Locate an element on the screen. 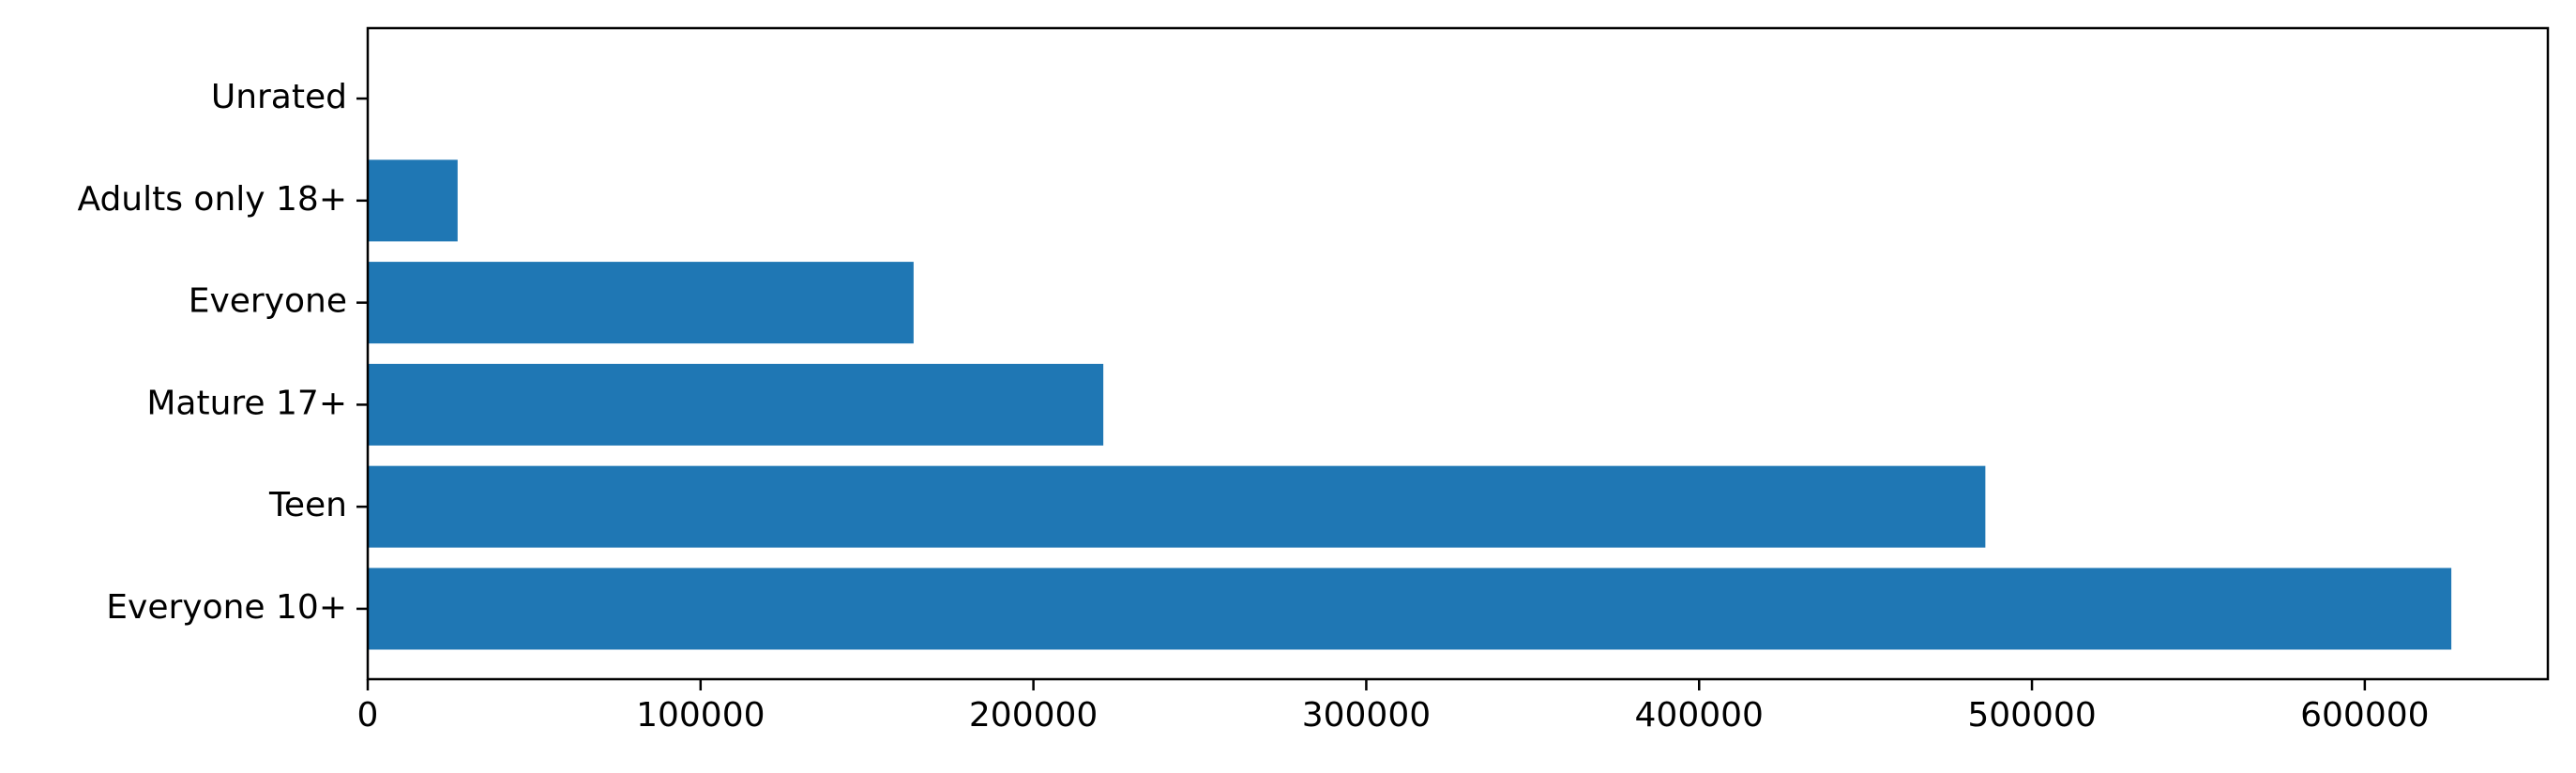 The image size is (2576, 773). x-tick-label: 300000 is located at coordinates (1366, 715).